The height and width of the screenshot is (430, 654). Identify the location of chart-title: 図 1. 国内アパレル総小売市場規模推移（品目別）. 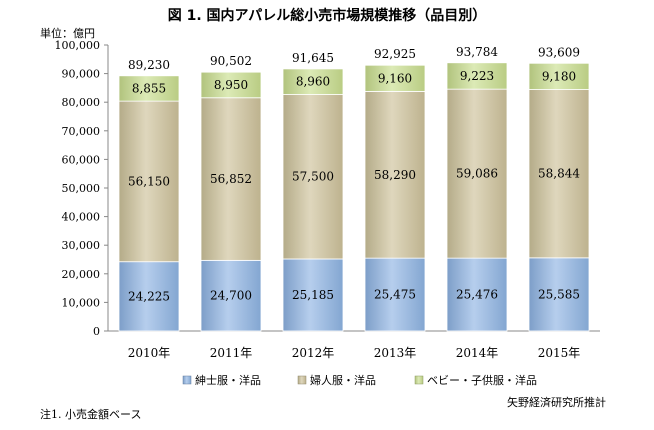
(327, 15).